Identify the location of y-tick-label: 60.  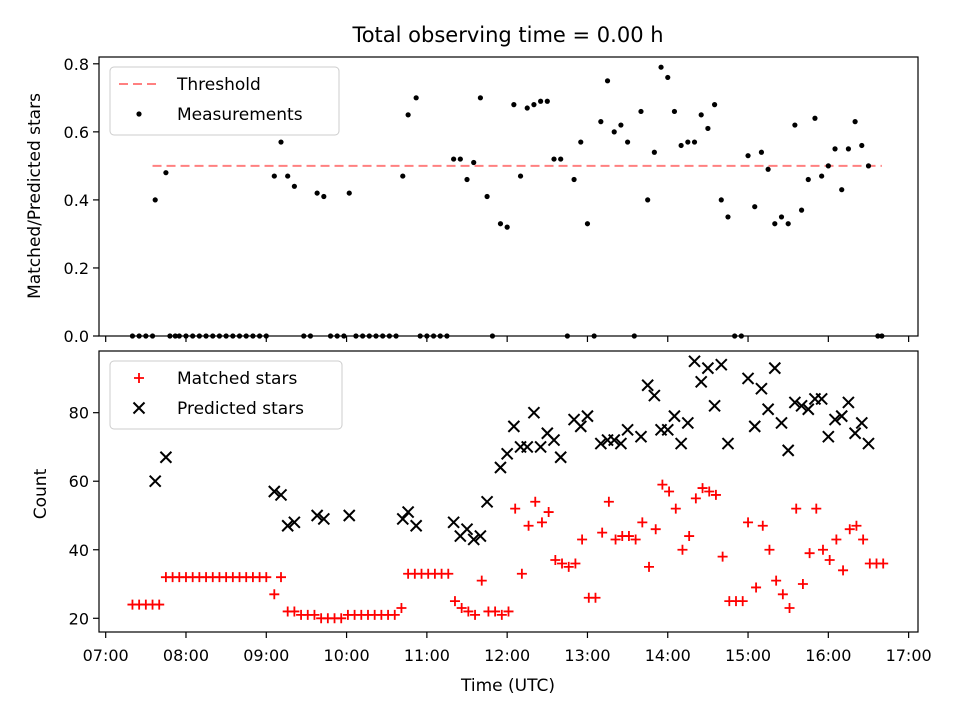
(79, 481).